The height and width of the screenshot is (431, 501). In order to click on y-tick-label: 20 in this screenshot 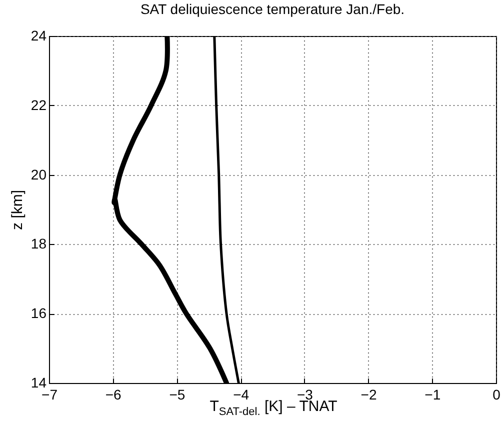, I will do `click(38, 174)`.